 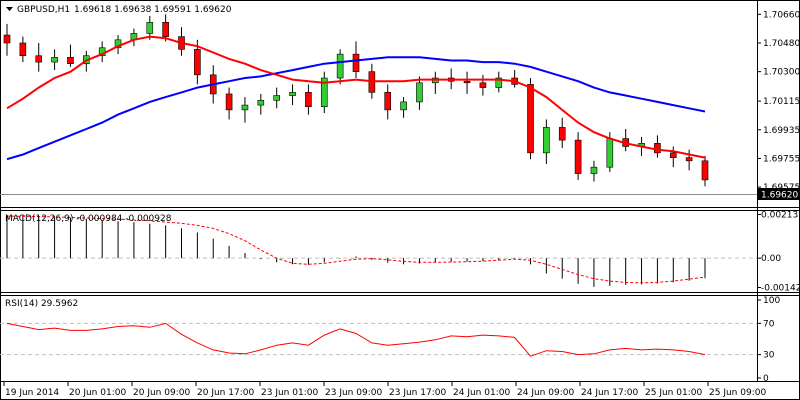 I want to click on macd-header: MACD(12,26,9) -0.000984 -0.000928, so click(x=88, y=219).